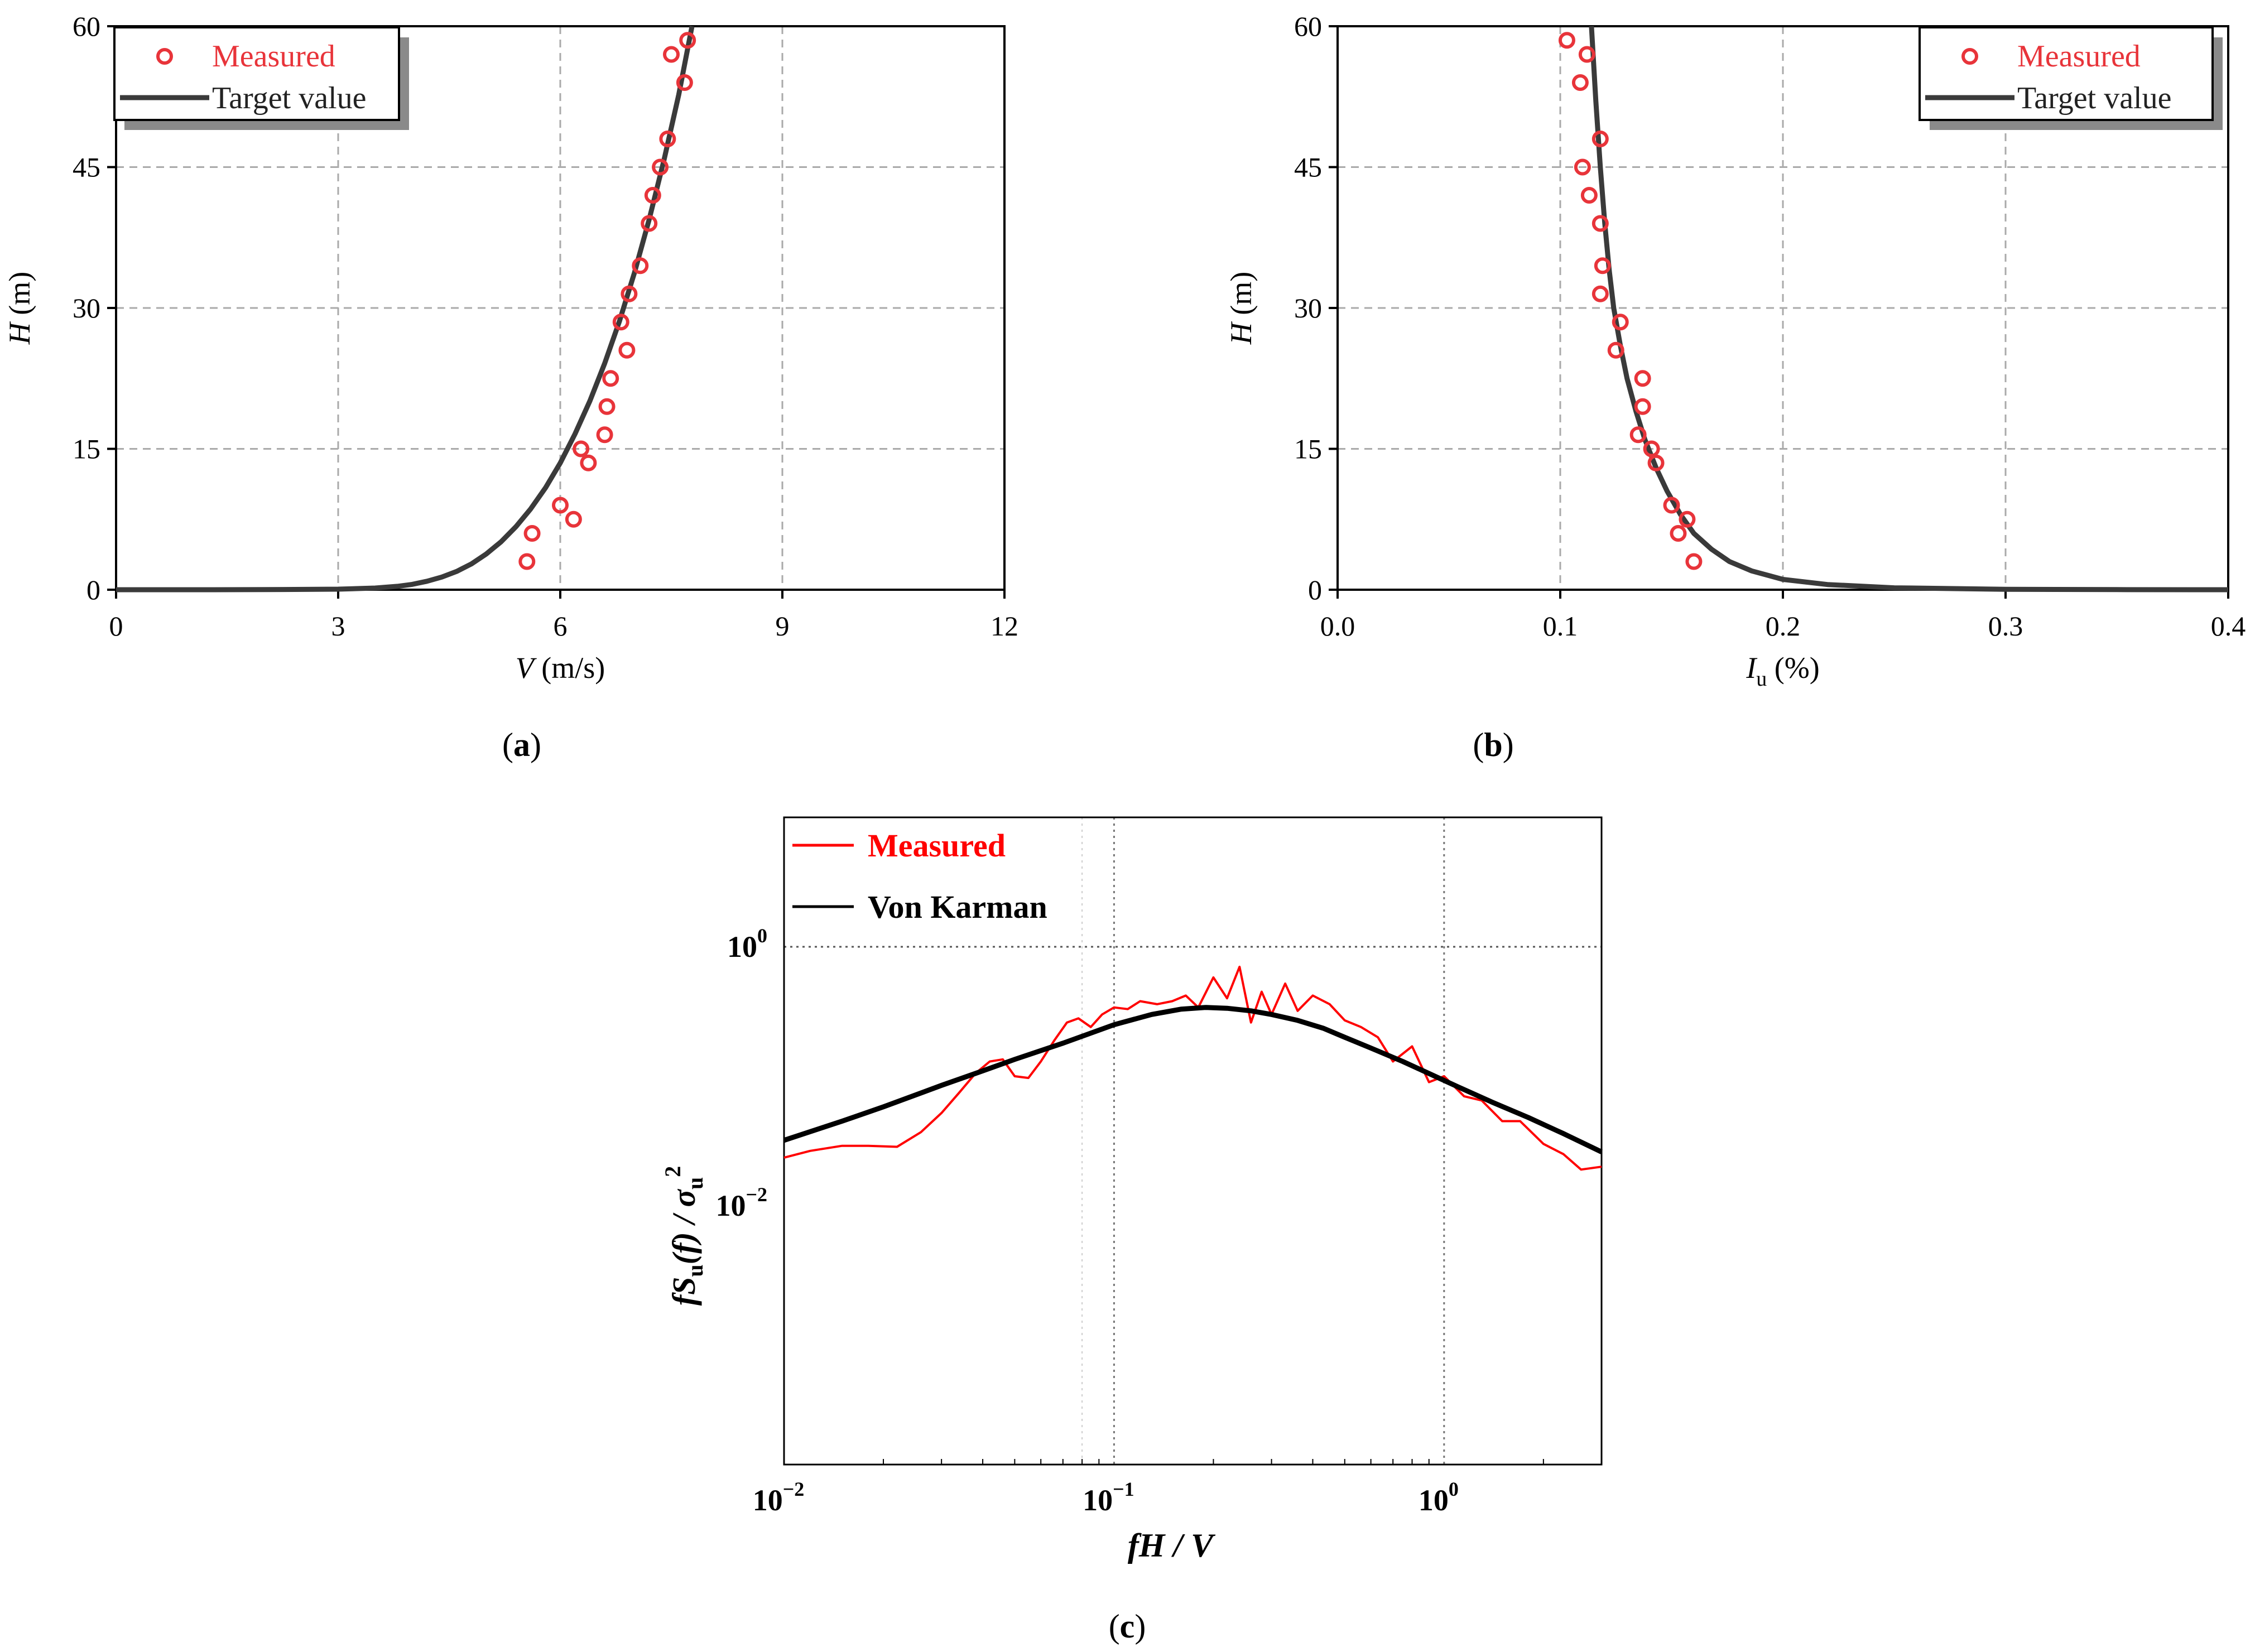 The width and height of the screenshot is (2255, 1652). I want to click on x-tick-label: 0.1, so click(1560, 626).